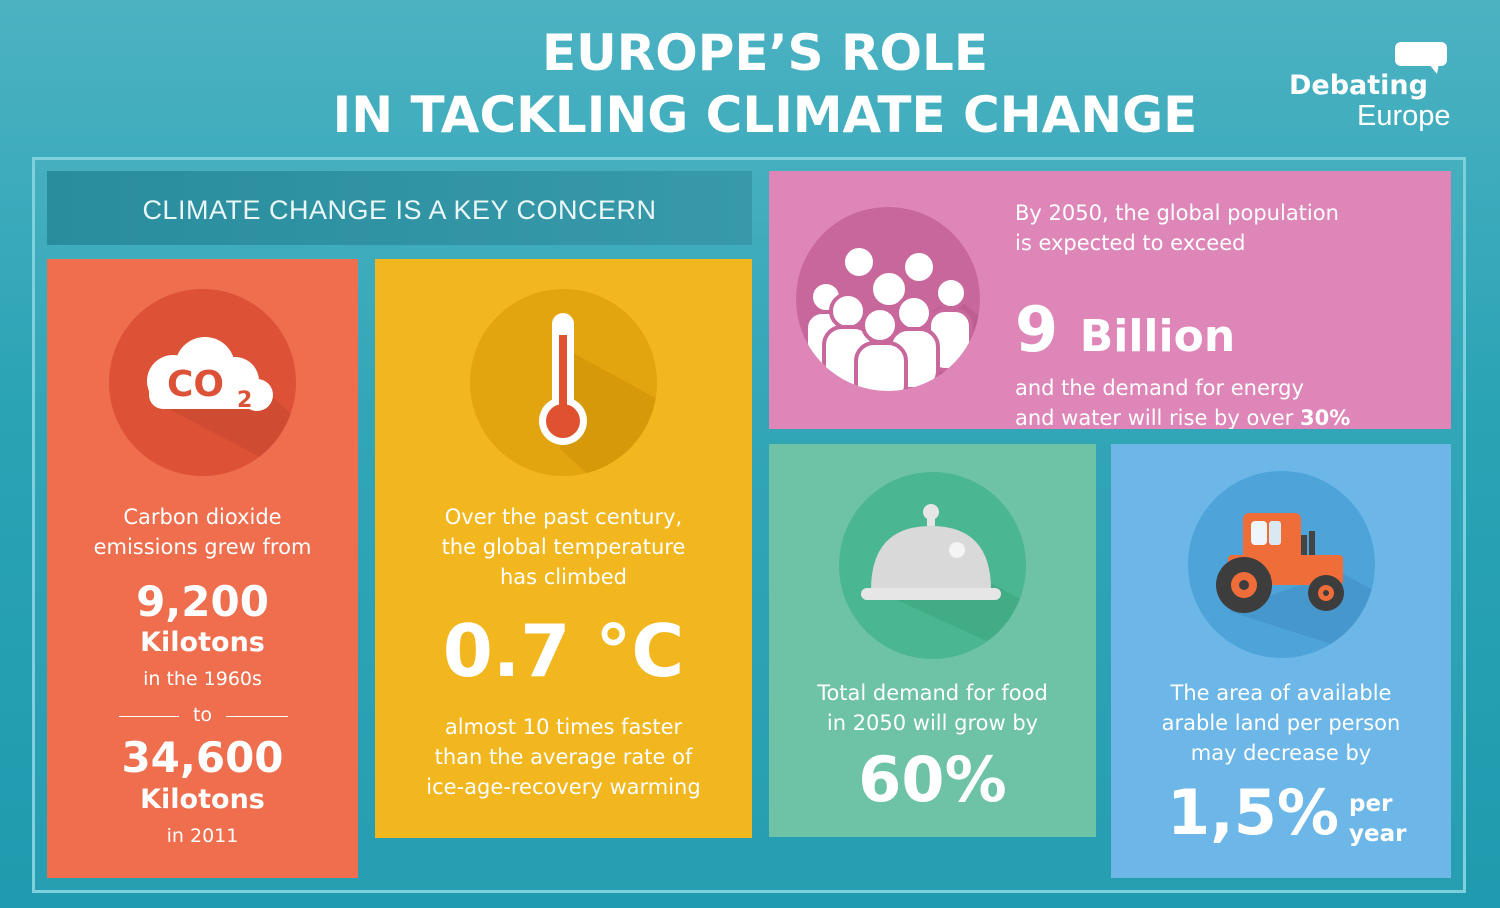 This screenshot has width=1500, height=908. Describe the element at coordinates (892, 317) in the screenshot. I see `people-group-icon` at that location.